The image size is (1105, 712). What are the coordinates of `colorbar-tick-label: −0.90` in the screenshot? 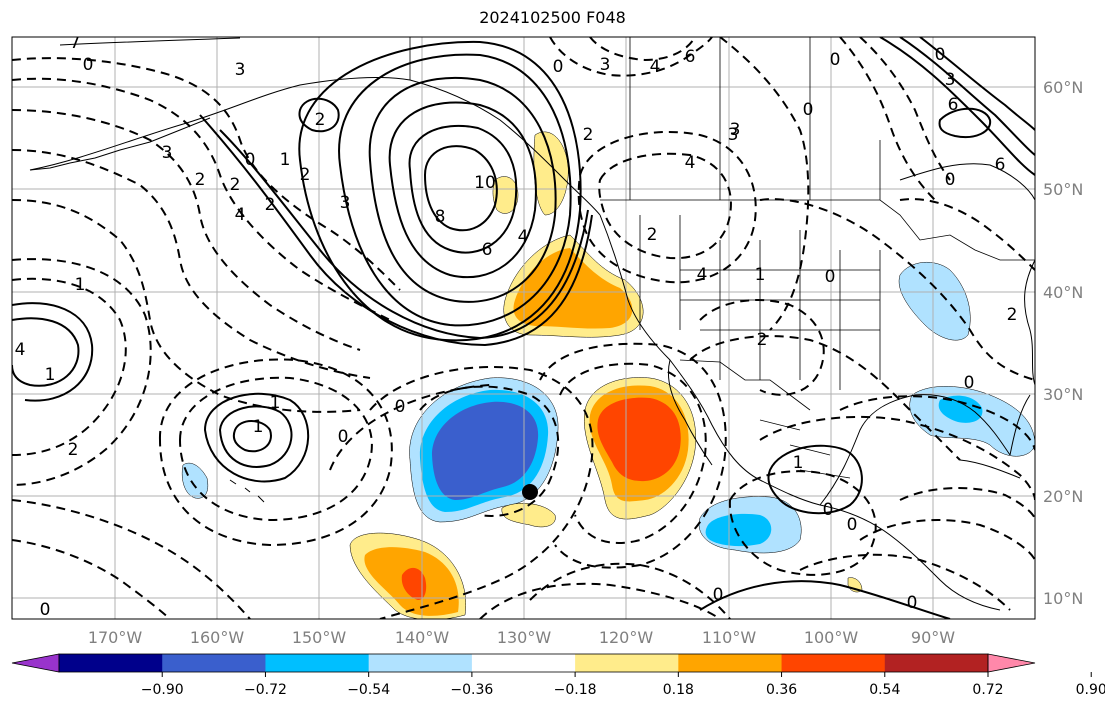 It's located at (162, 690).